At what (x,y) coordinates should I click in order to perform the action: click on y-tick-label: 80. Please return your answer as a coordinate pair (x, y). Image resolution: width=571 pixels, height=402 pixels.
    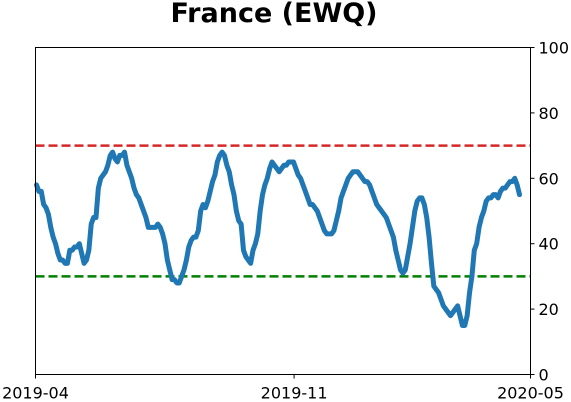
    Looking at the image, I should click on (549, 113).